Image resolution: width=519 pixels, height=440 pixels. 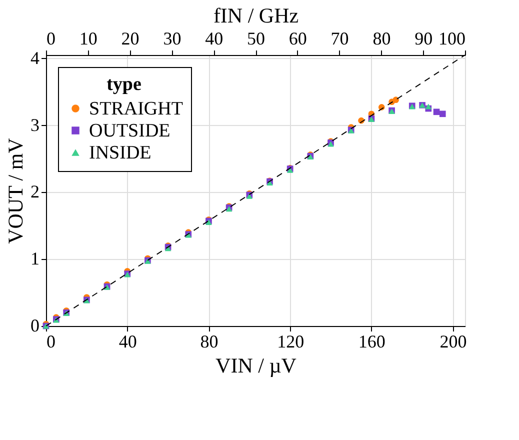 I want to click on x-tick-label: 160, so click(x=372, y=342).